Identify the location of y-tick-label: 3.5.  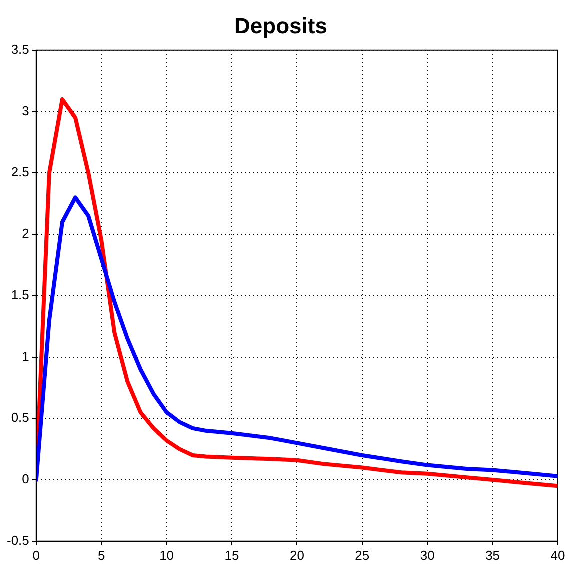
(20, 49).